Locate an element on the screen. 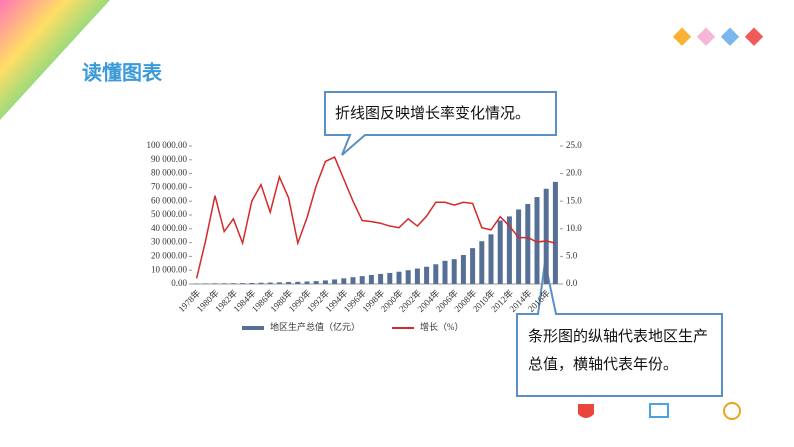 Image resolution: width=794 pixels, height=447 pixels. y2-tick-label: 10.0 is located at coordinates (574, 228).